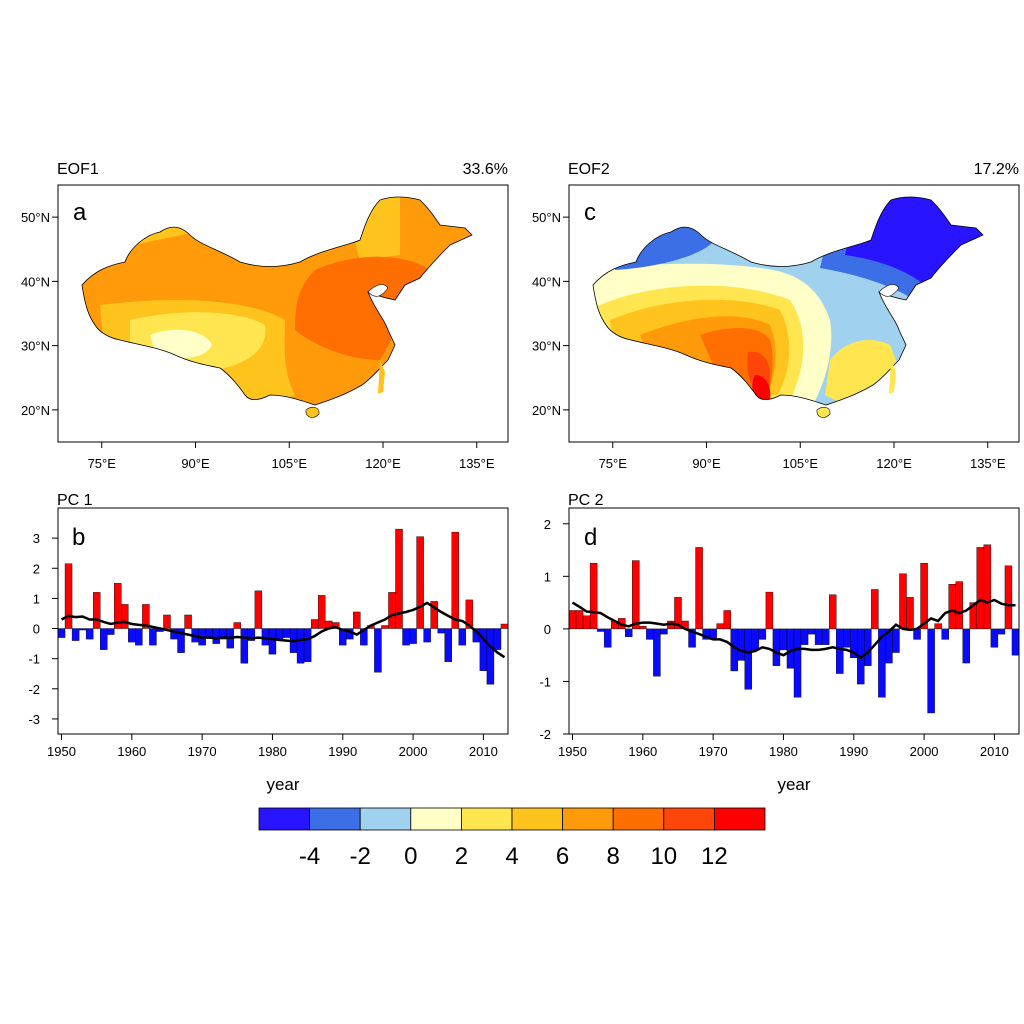  What do you see at coordinates (590, 212) in the screenshot?
I see `panel-c-letter: c` at bounding box center [590, 212].